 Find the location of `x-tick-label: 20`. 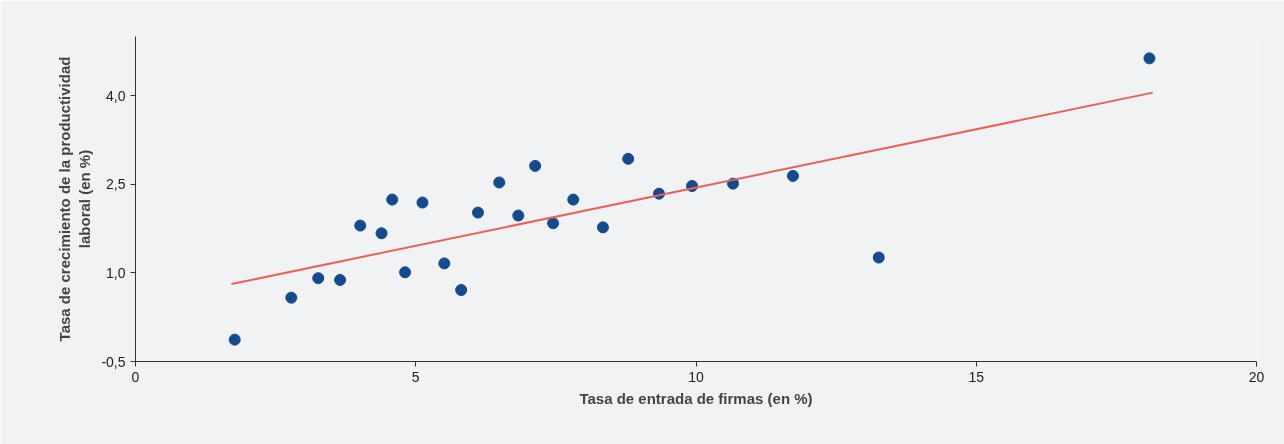

x-tick-label: 20 is located at coordinates (1256, 376).